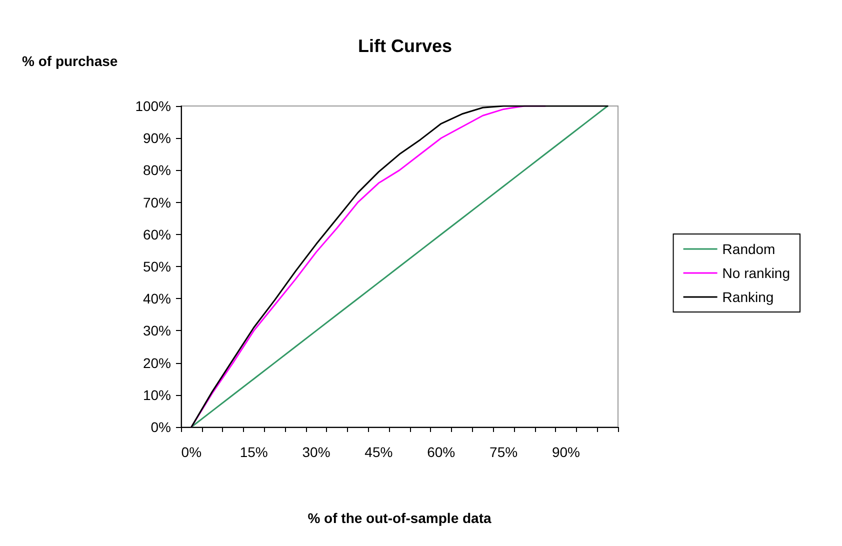 The image size is (842, 546). What do you see at coordinates (749, 249) in the screenshot?
I see `legend-label: Random` at bounding box center [749, 249].